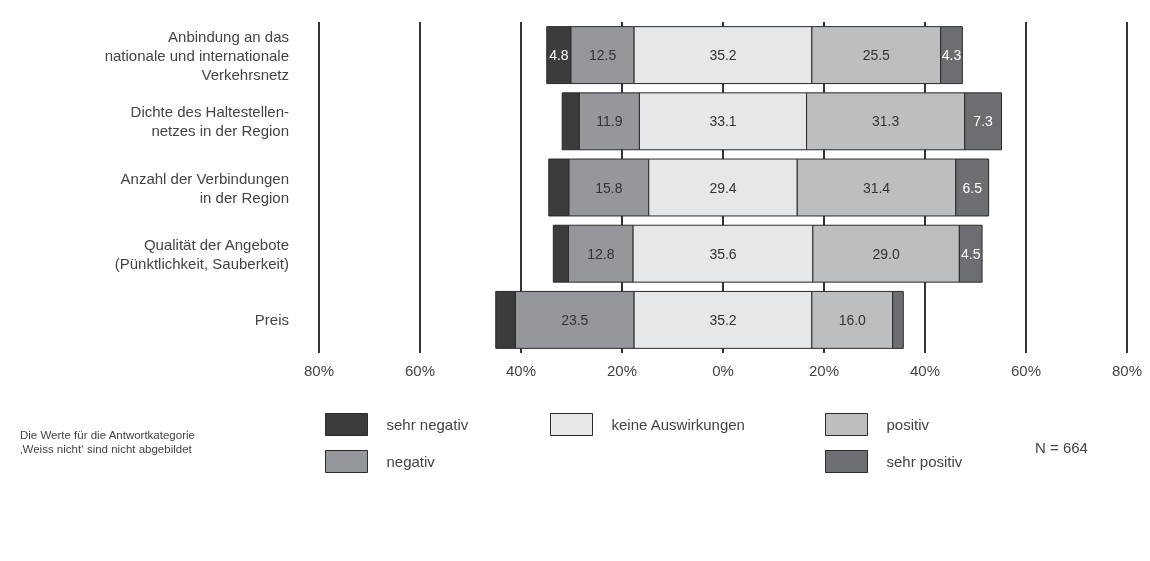  What do you see at coordinates (204, 187) in the screenshot?
I see `y-tick-label: Anzahl der Verbindungen in der Region` at bounding box center [204, 187].